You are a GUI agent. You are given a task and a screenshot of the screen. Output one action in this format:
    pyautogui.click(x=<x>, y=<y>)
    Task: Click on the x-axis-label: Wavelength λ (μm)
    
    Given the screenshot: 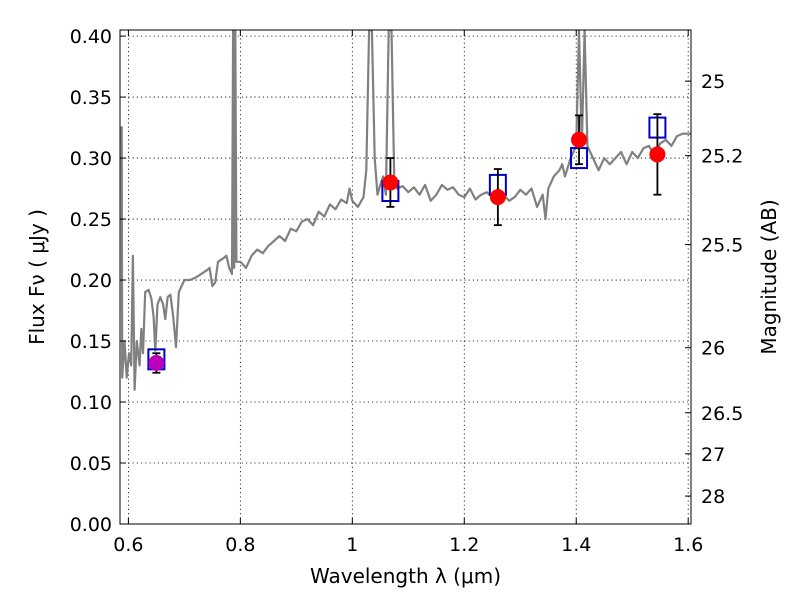 What is the action you would take?
    pyautogui.click(x=405, y=576)
    